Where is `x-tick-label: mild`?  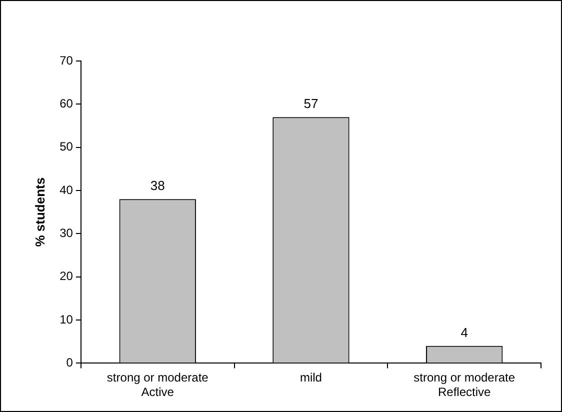
x-tick-label: mild is located at coordinates (311, 377).